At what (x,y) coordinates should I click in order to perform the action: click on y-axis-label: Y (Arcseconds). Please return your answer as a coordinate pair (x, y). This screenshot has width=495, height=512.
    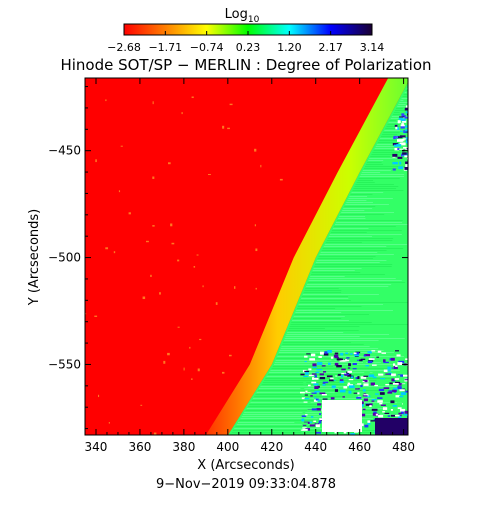
    Looking at the image, I should click on (34, 257).